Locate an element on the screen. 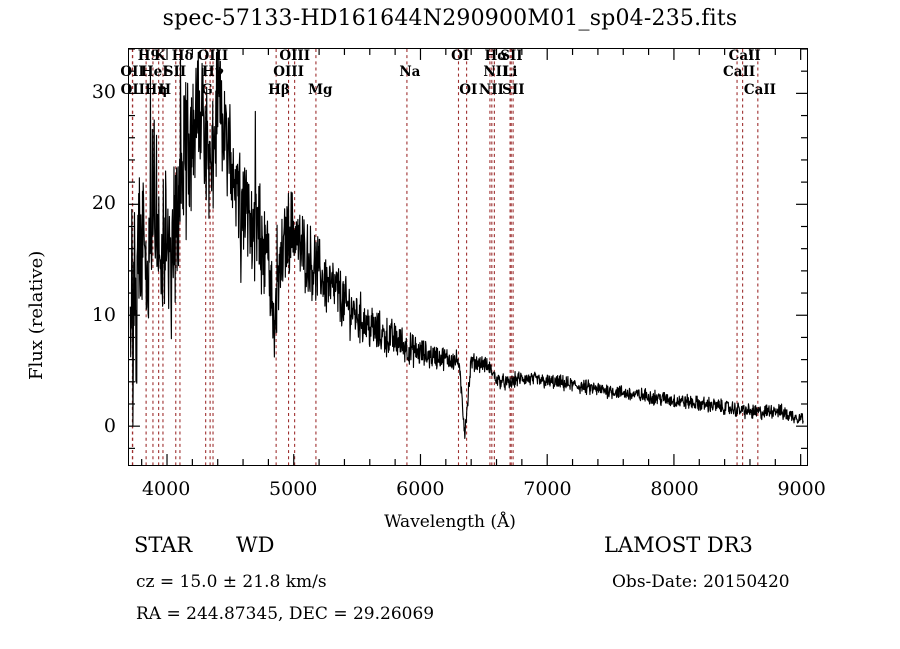 This screenshot has height=649, width=900. spectral-line-label: Na is located at coordinates (410, 72).